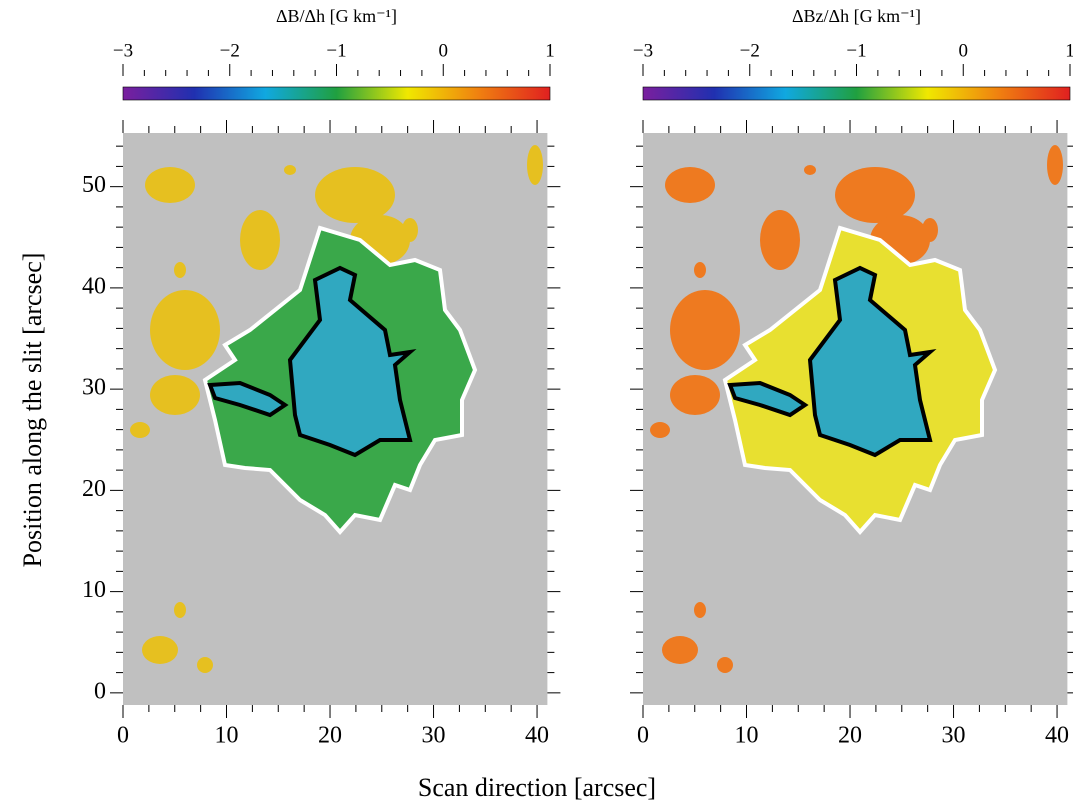  What do you see at coordinates (94, 388) in the screenshot?
I see `y-tick-label: 30` at bounding box center [94, 388].